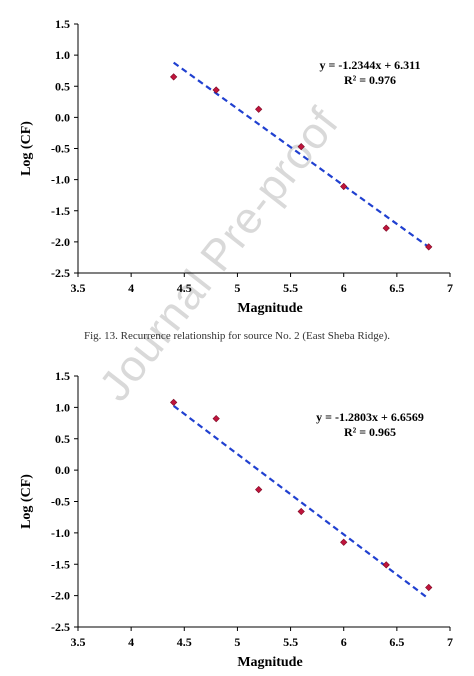 This screenshot has width=474, height=676. Describe the element at coordinates (369, 65) in the screenshot. I see `fit-equation: y = -1.2344x + 6.311` at that location.